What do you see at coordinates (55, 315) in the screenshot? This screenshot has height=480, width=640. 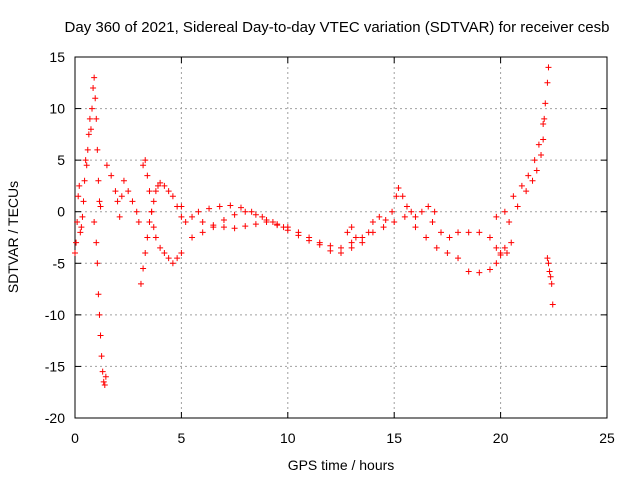 I see `y-tick-label: -10` at bounding box center [55, 315].